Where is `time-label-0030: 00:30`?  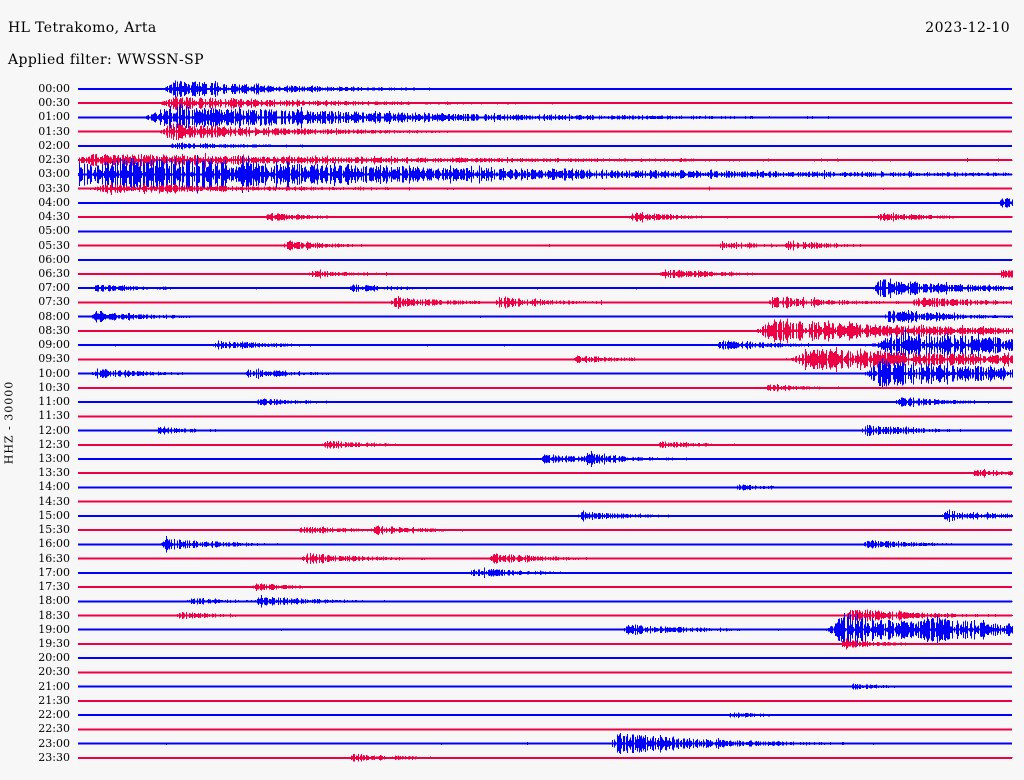 time-label-0030: 00:30 is located at coordinates (54, 103).